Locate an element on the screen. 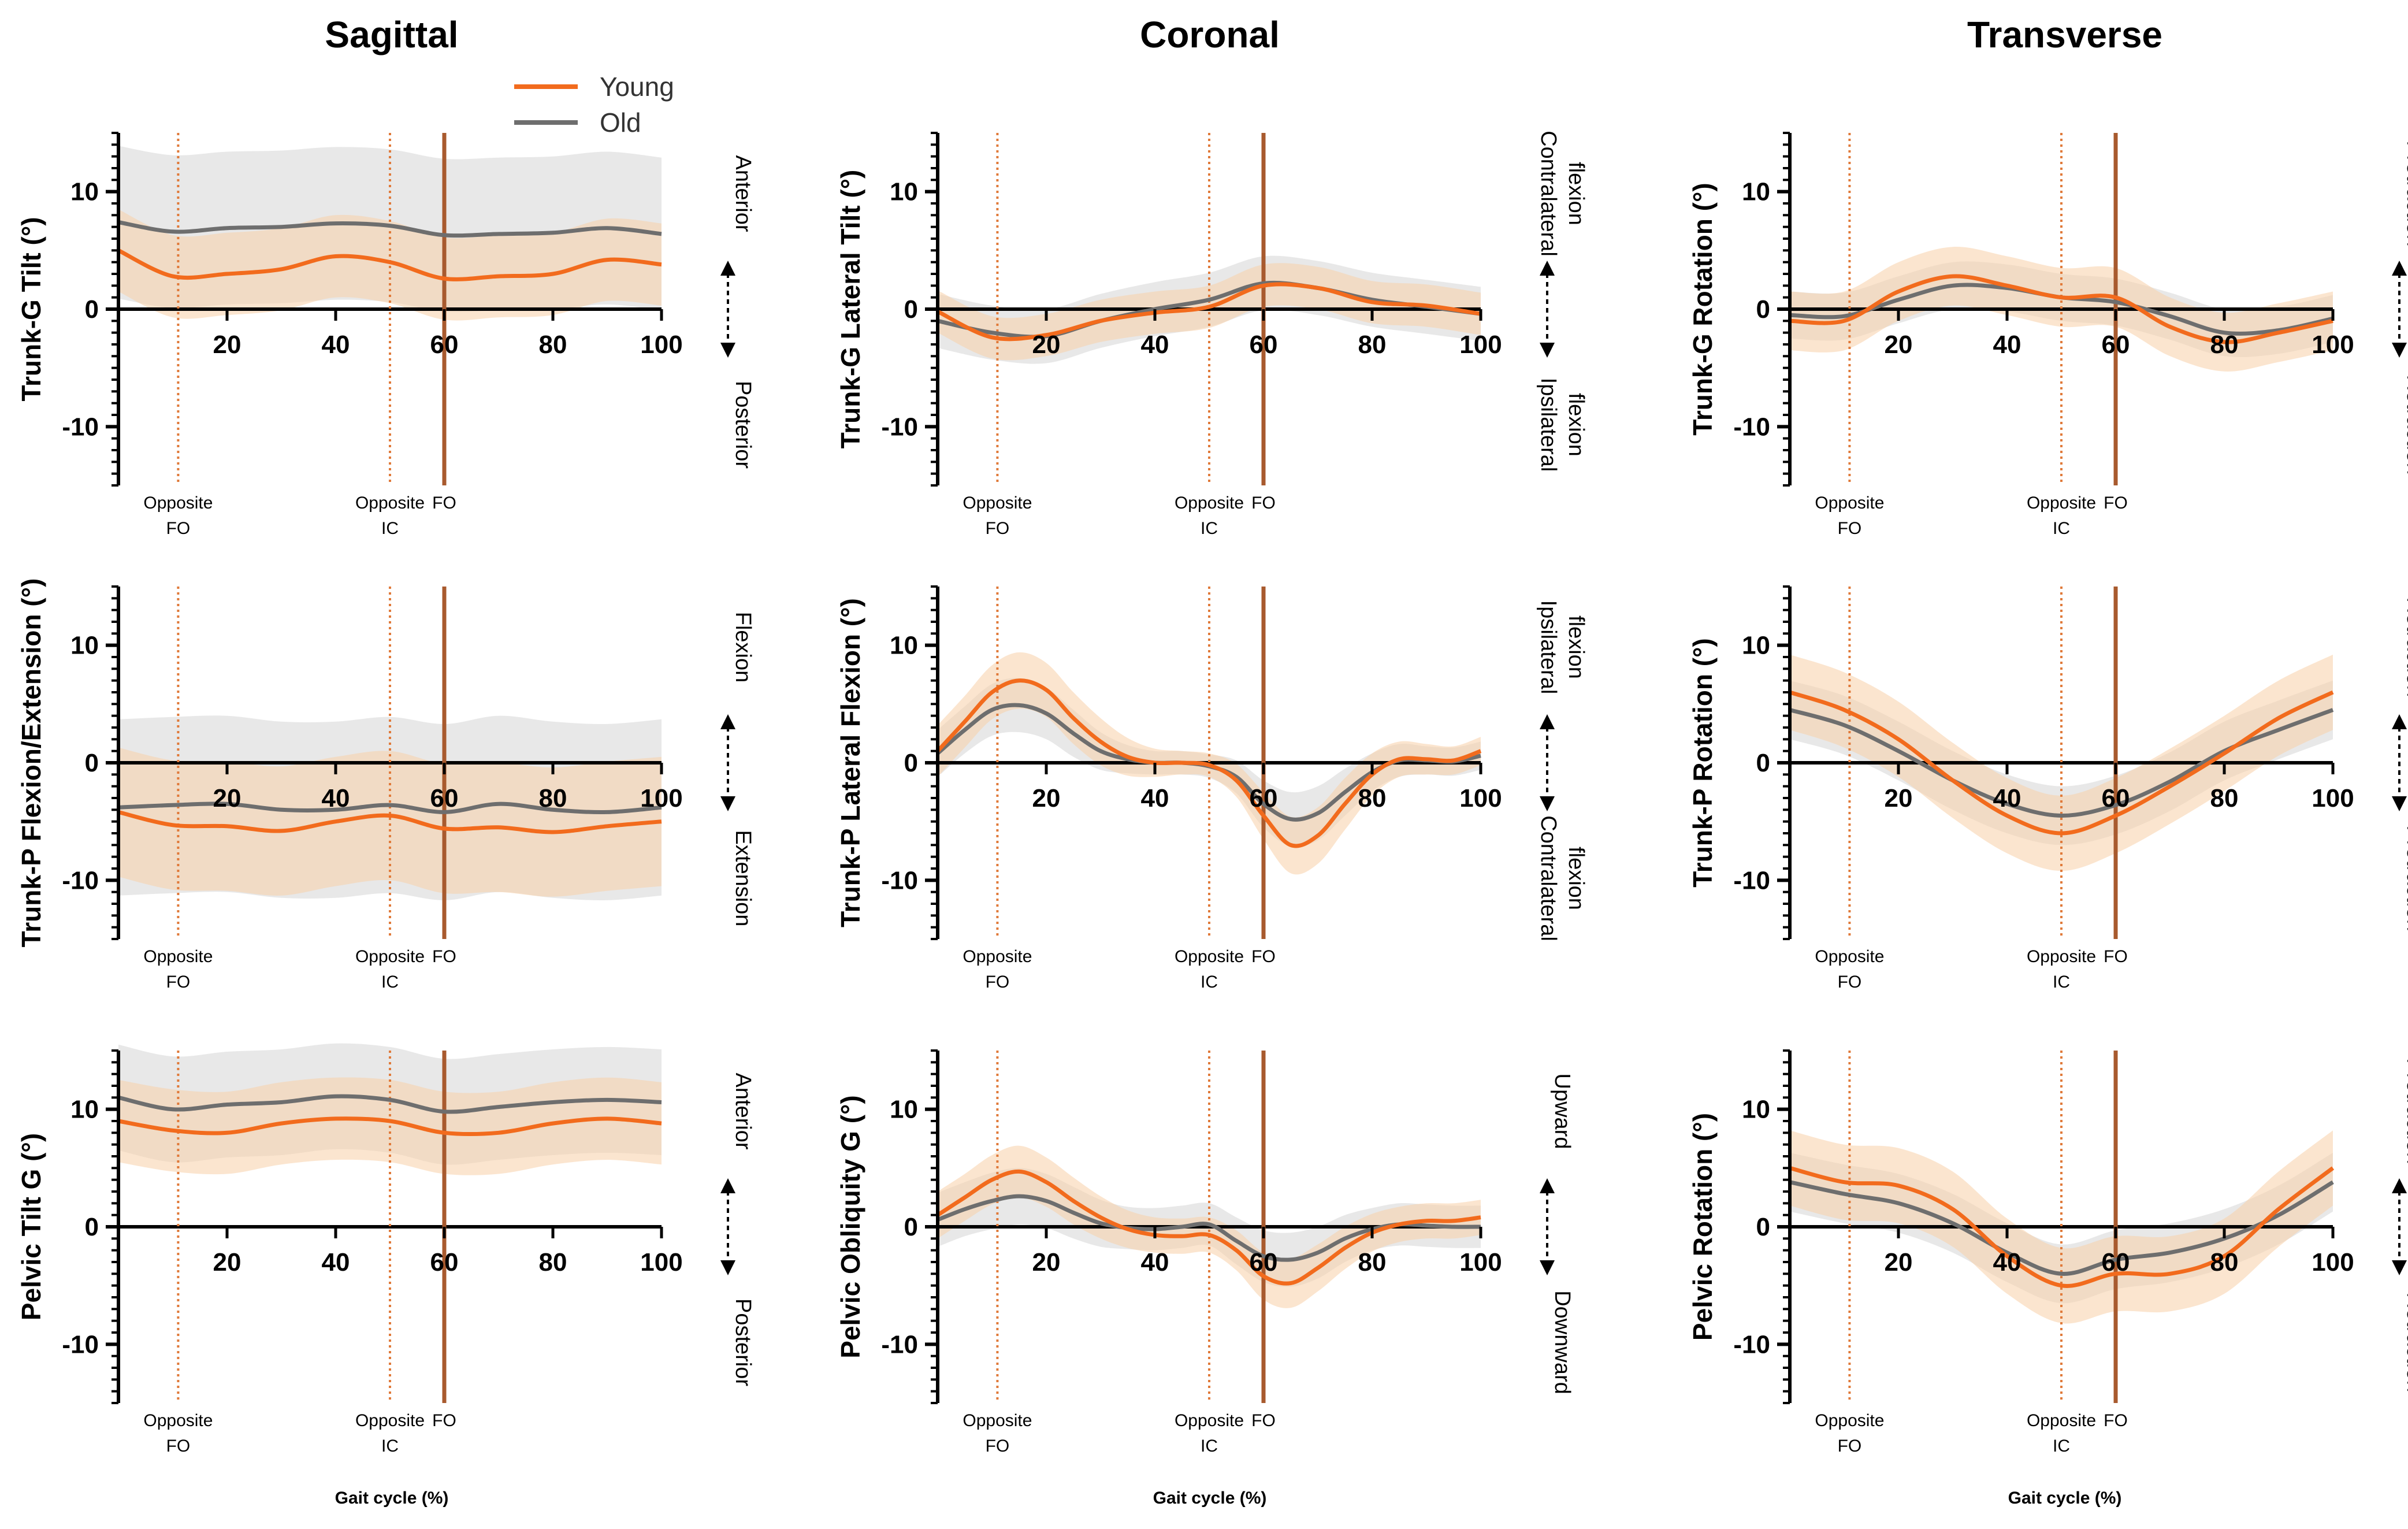 The width and height of the screenshot is (2408, 1529). y-axis-title: Trunk-G Tilt (°) is located at coordinates (31, 309).